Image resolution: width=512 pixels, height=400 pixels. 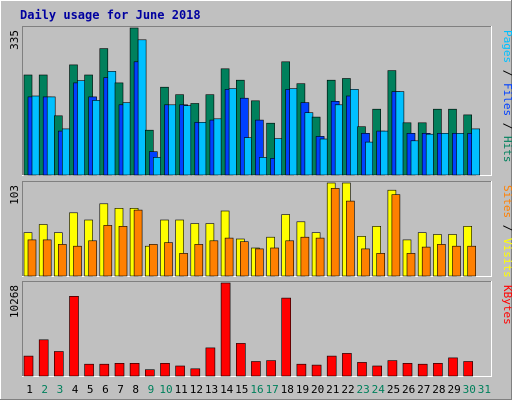 What do you see at coordinates (347, 389) in the screenshot?
I see `x-tick-label-day-22: 22` at bounding box center [347, 389].